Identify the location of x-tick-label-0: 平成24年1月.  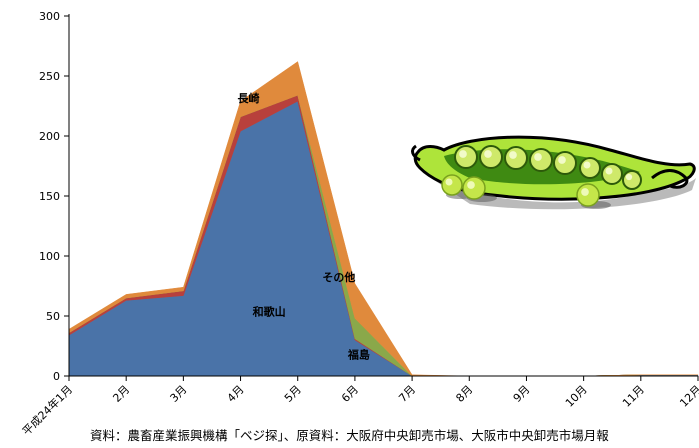
(47, 410).